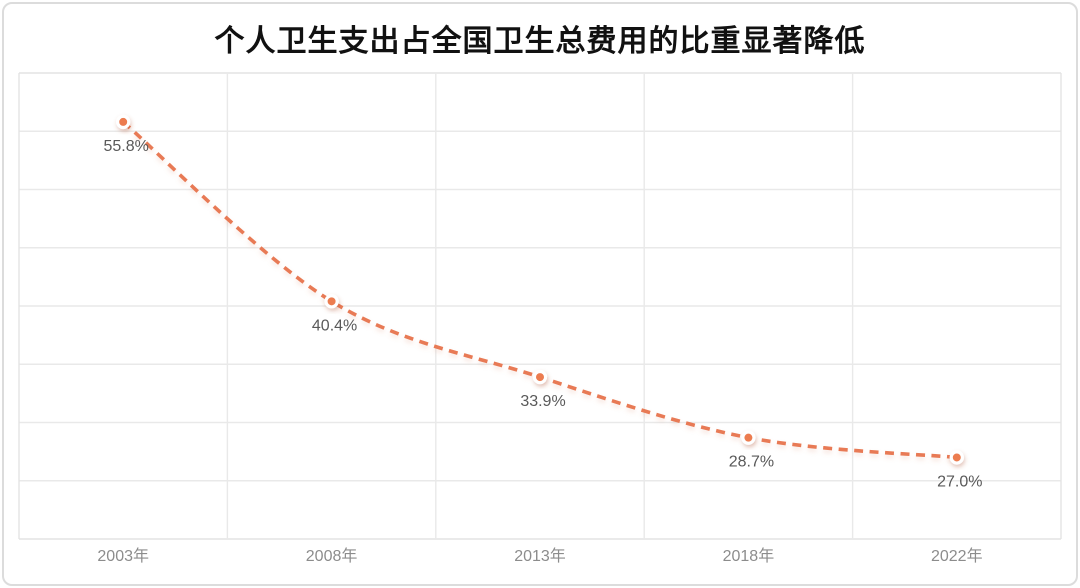 This screenshot has height=588, width=1080. What do you see at coordinates (540, 41) in the screenshot?
I see `chart-title: 个人卫生支出占全国卫生总费用的比重显著降低` at bounding box center [540, 41].